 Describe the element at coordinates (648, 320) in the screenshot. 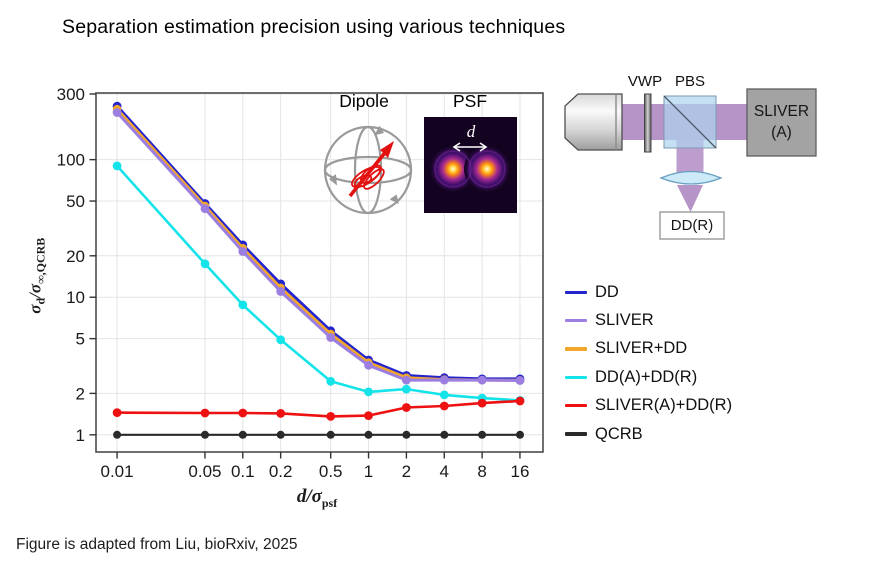

I see `legend-item-sliver: SLIVER` at that location.